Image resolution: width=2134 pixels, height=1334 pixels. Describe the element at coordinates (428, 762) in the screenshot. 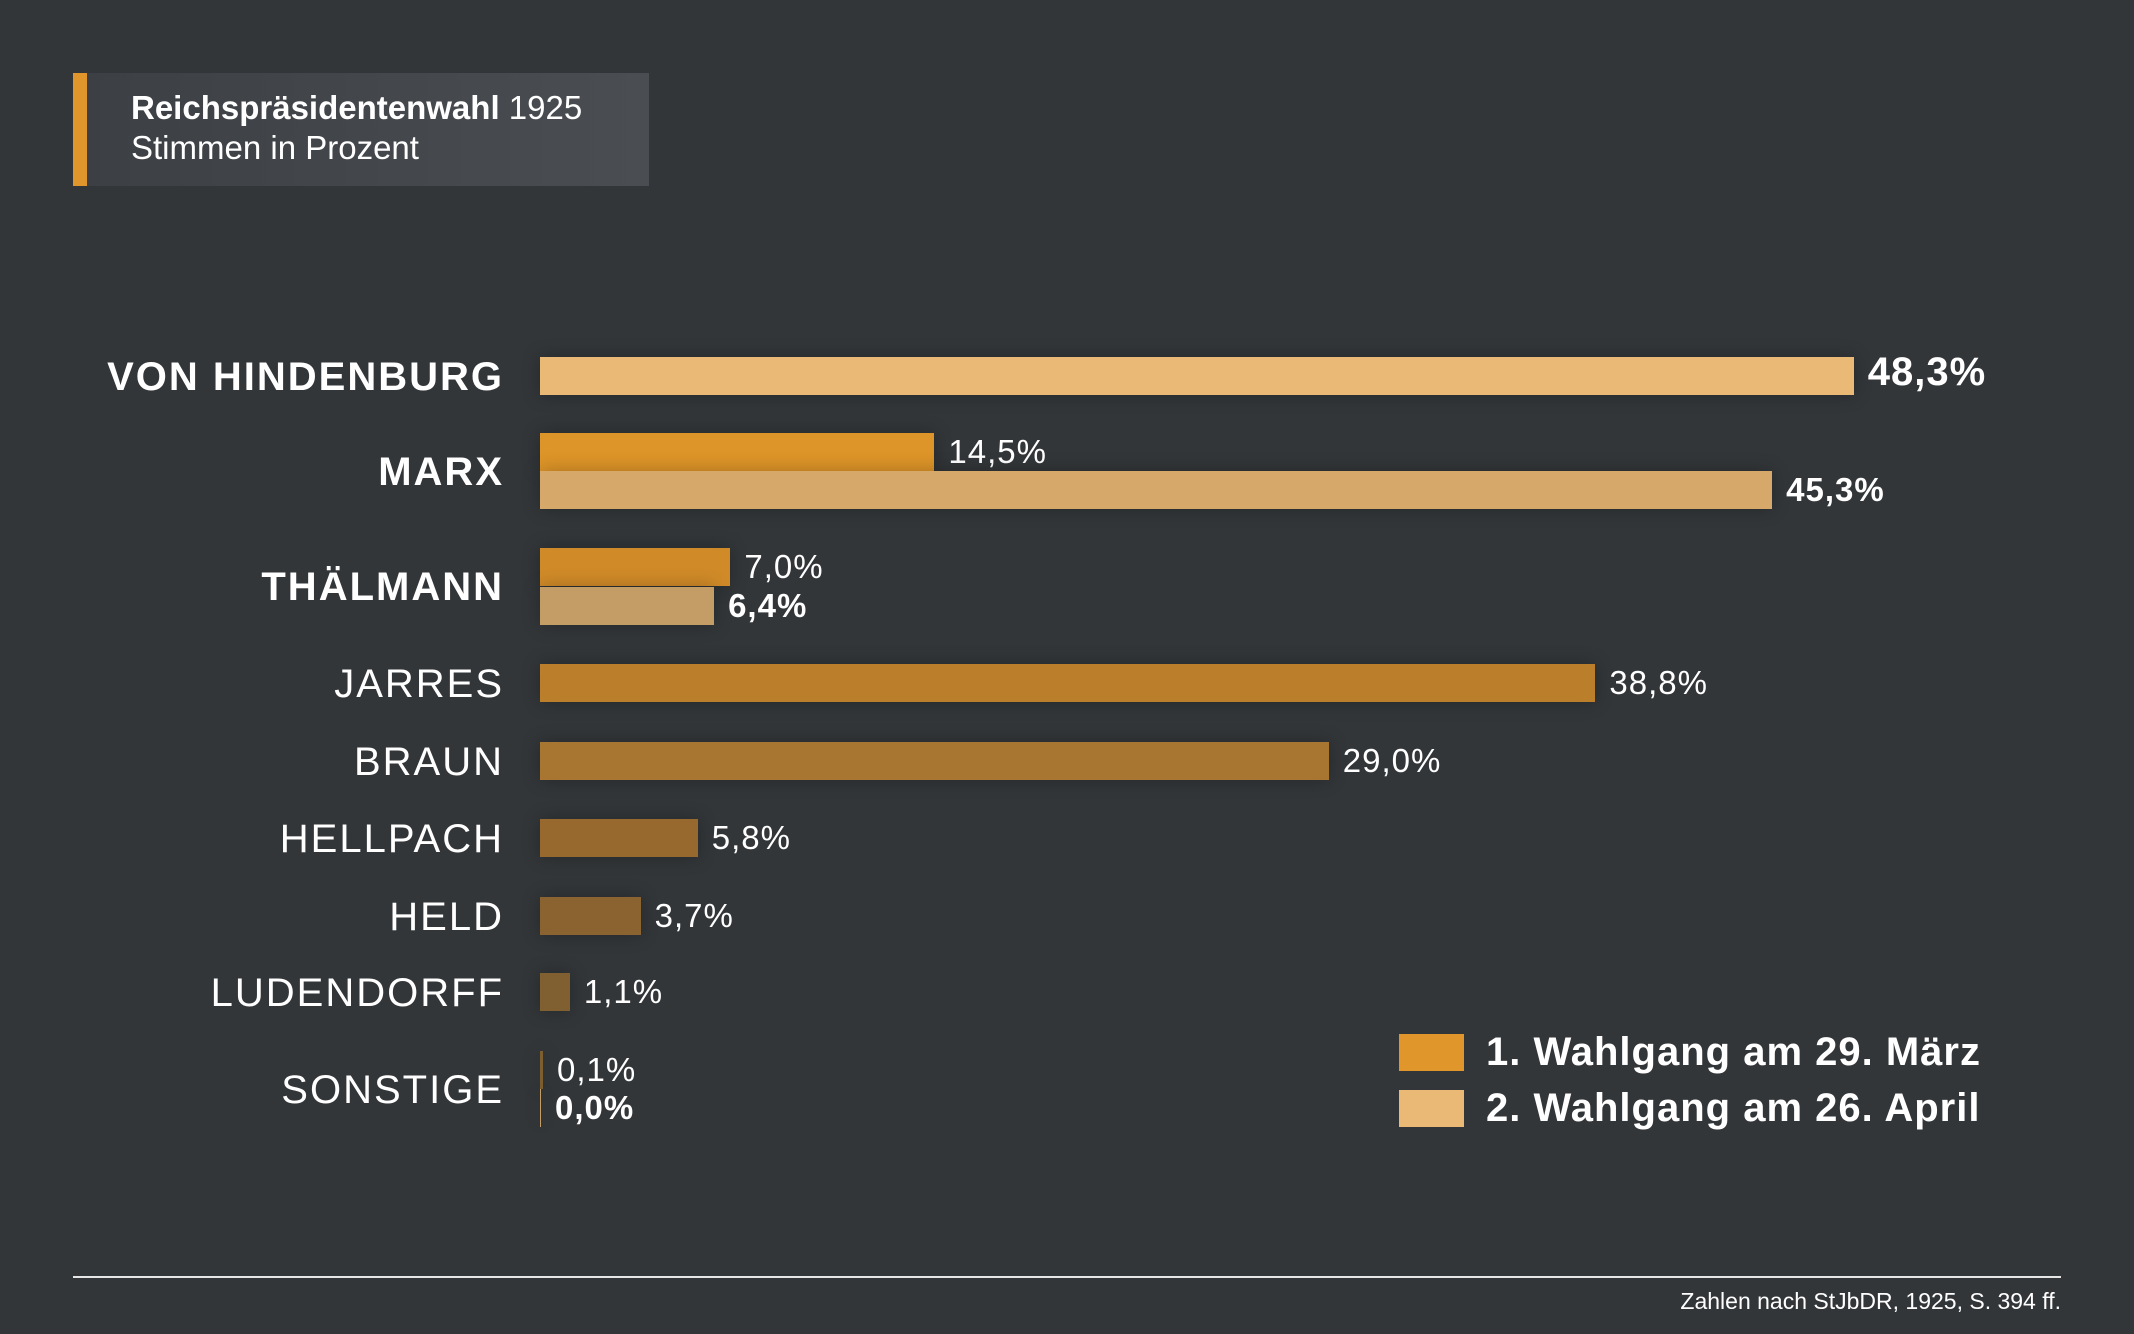

I see `category-label: BRAUN` at that location.